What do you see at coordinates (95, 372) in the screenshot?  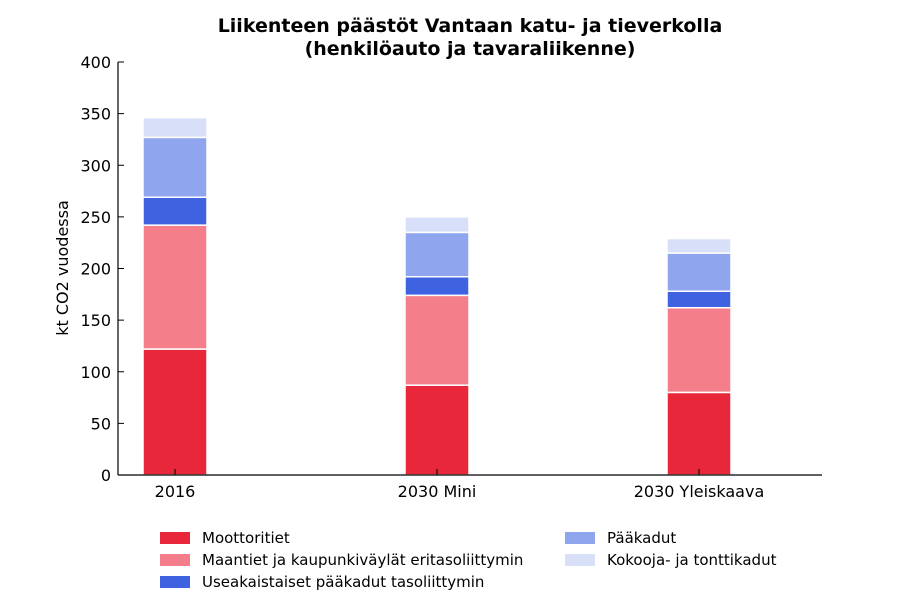 I see `y-tick-label: 100` at bounding box center [95, 372].